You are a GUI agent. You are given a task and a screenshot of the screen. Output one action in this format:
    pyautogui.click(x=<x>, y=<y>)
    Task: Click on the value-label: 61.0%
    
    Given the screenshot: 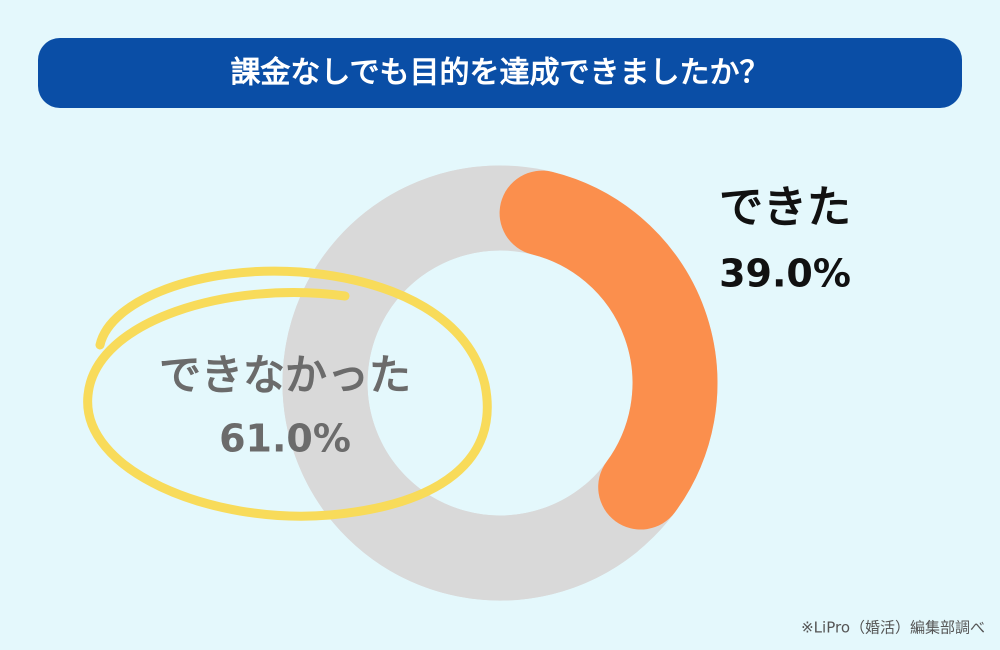 What is the action you would take?
    pyautogui.click(x=285, y=439)
    